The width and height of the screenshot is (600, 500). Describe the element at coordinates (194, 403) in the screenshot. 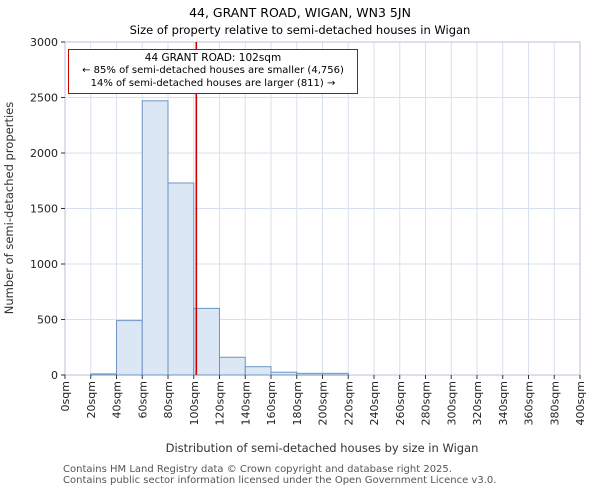

I see `x-tick-label: 100sqm` at that location.